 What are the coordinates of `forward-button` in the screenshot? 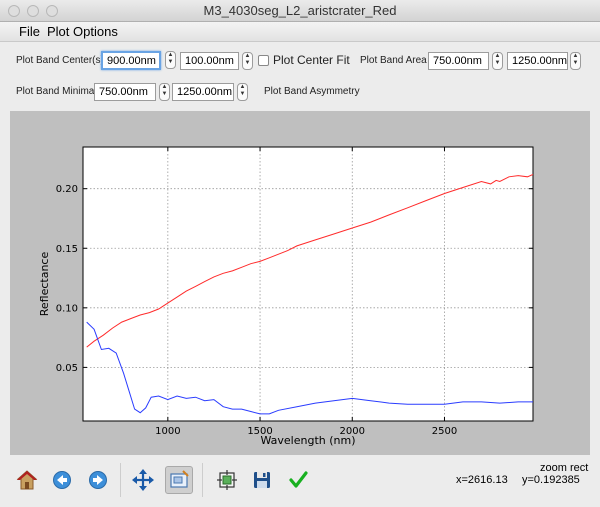 It's located at (98, 480).